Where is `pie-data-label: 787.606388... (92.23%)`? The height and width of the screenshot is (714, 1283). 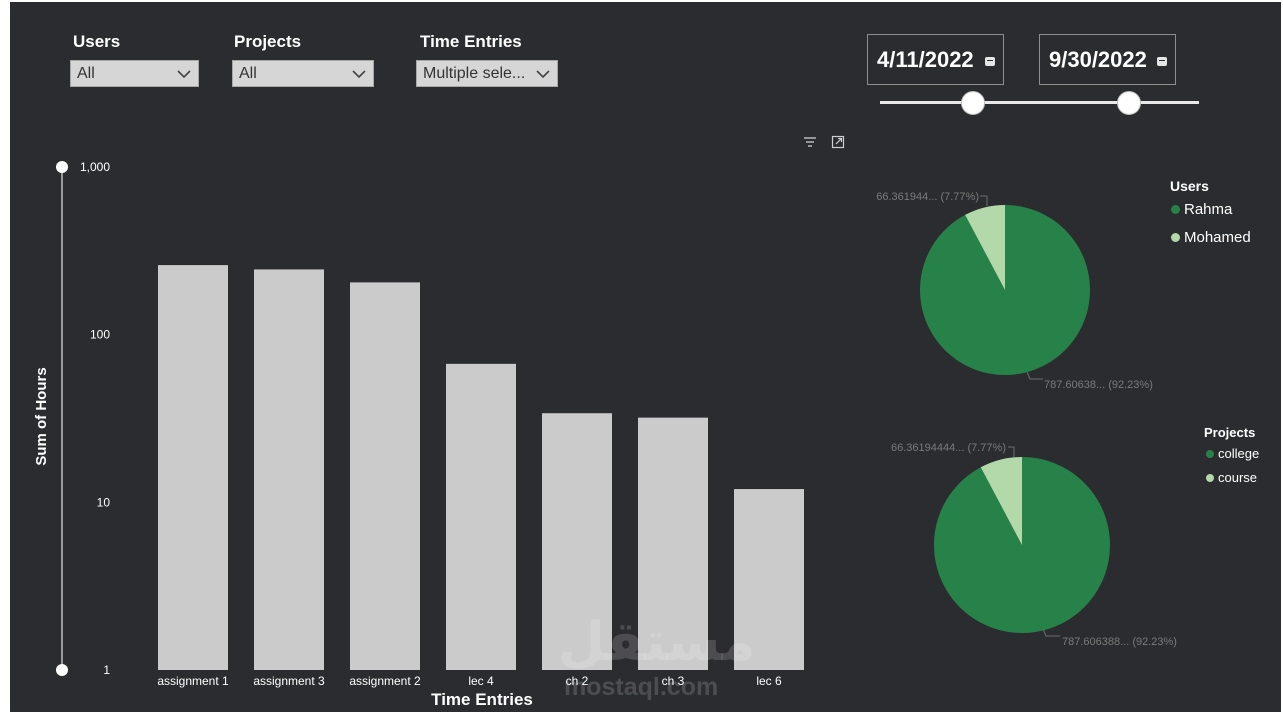 pie-data-label: 787.606388... (92.23%) is located at coordinates (1119, 642).